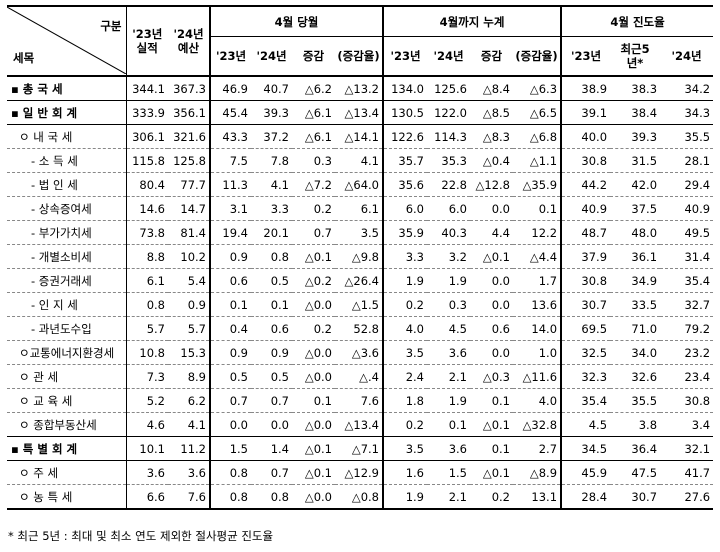 The height and width of the screenshot is (552, 720). Describe the element at coordinates (271, 136) in the screenshot. I see `cell-value: 37.2` at that location.